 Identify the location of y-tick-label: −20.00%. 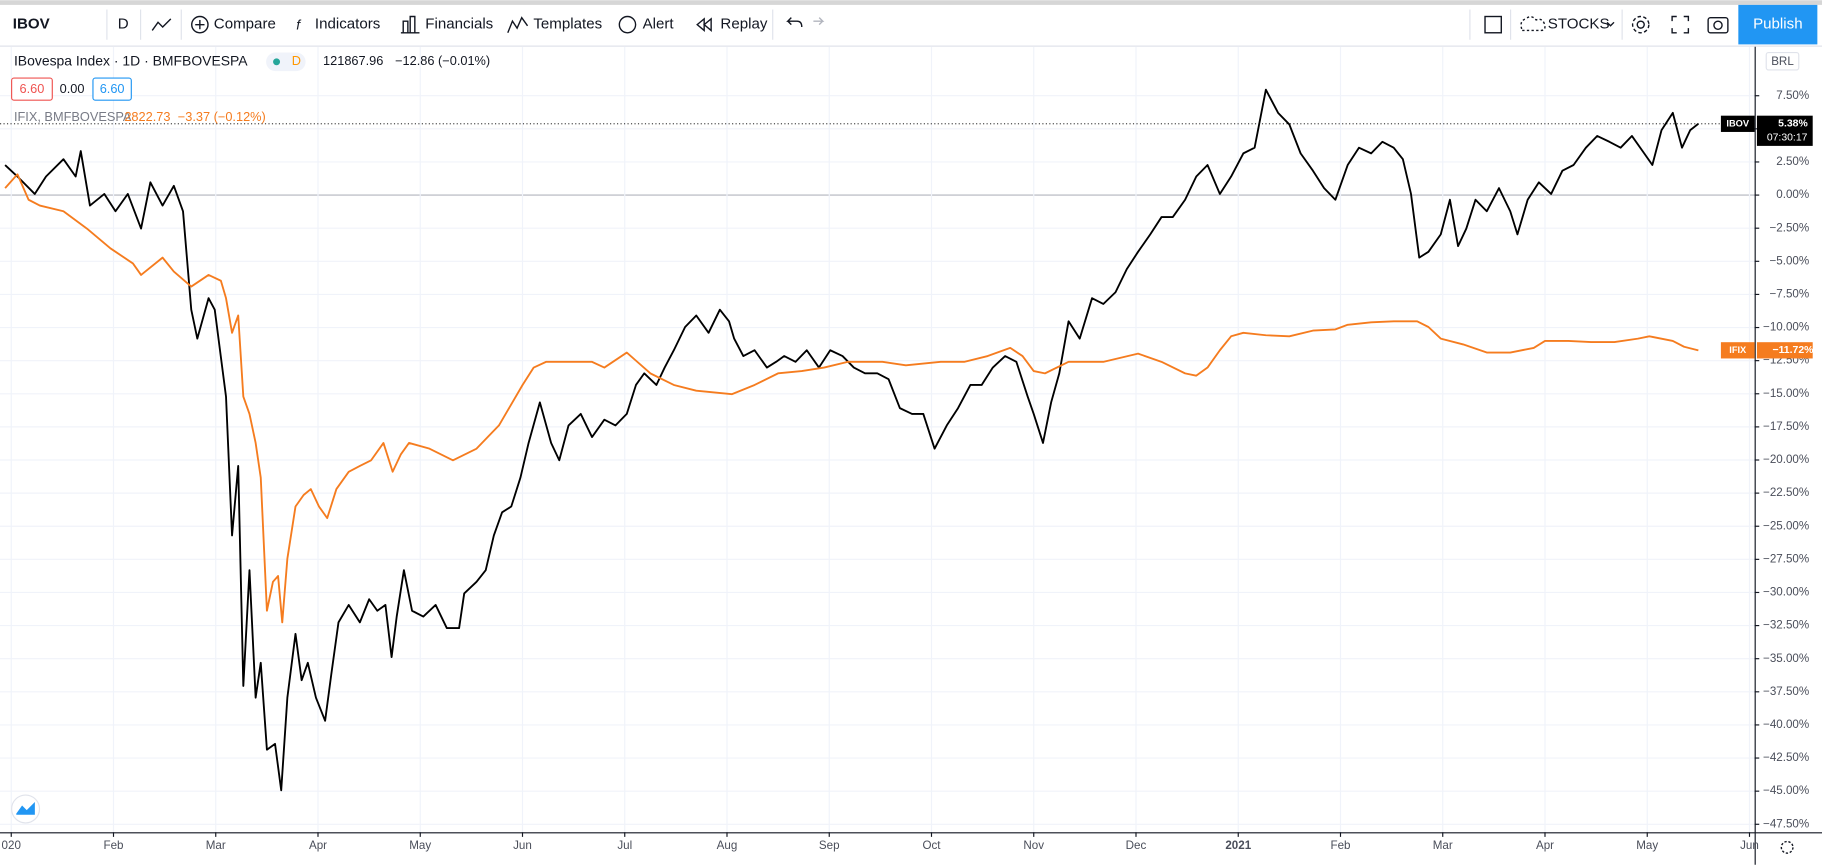
(1786, 459).